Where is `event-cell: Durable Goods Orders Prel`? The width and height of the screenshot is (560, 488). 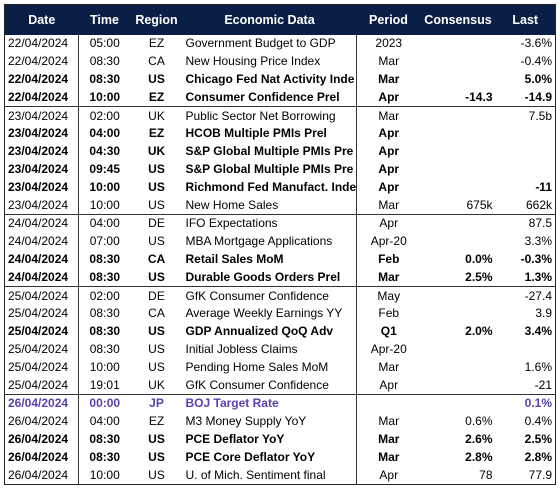 event-cell: Durable Goods Orders Prel is located at coordinates (263, 276).